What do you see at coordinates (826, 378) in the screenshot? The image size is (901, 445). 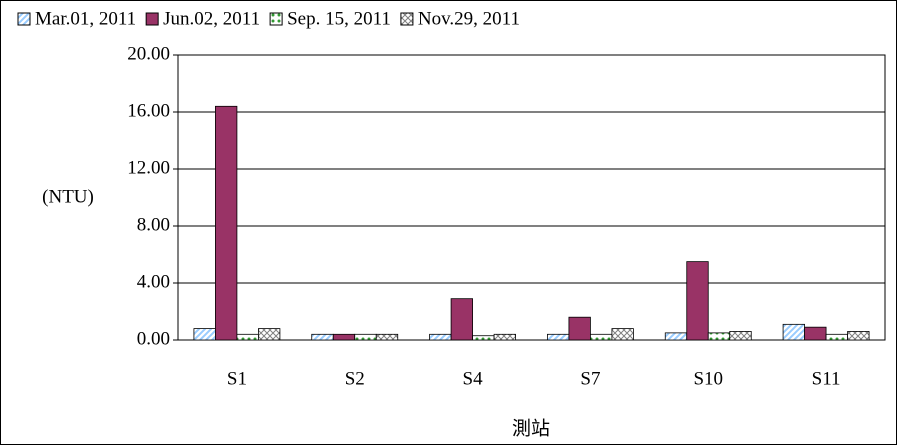 I see `x-tick-label: S11` at bounding box center [826, 378].